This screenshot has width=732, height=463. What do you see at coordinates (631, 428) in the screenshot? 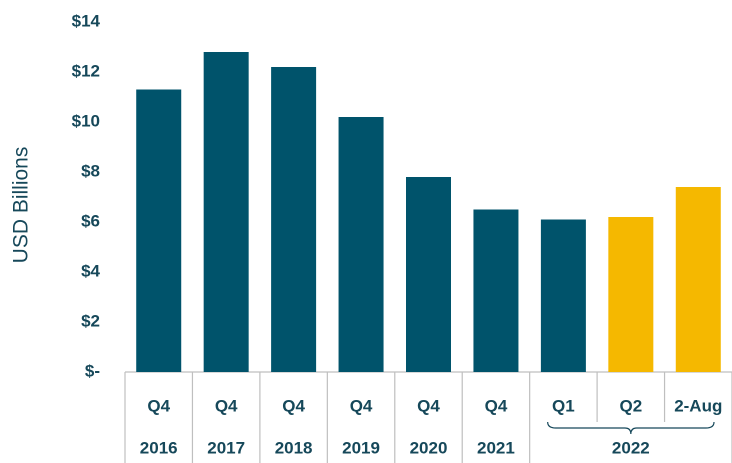
I see `group-bracket` at bounding box center [631, 428].